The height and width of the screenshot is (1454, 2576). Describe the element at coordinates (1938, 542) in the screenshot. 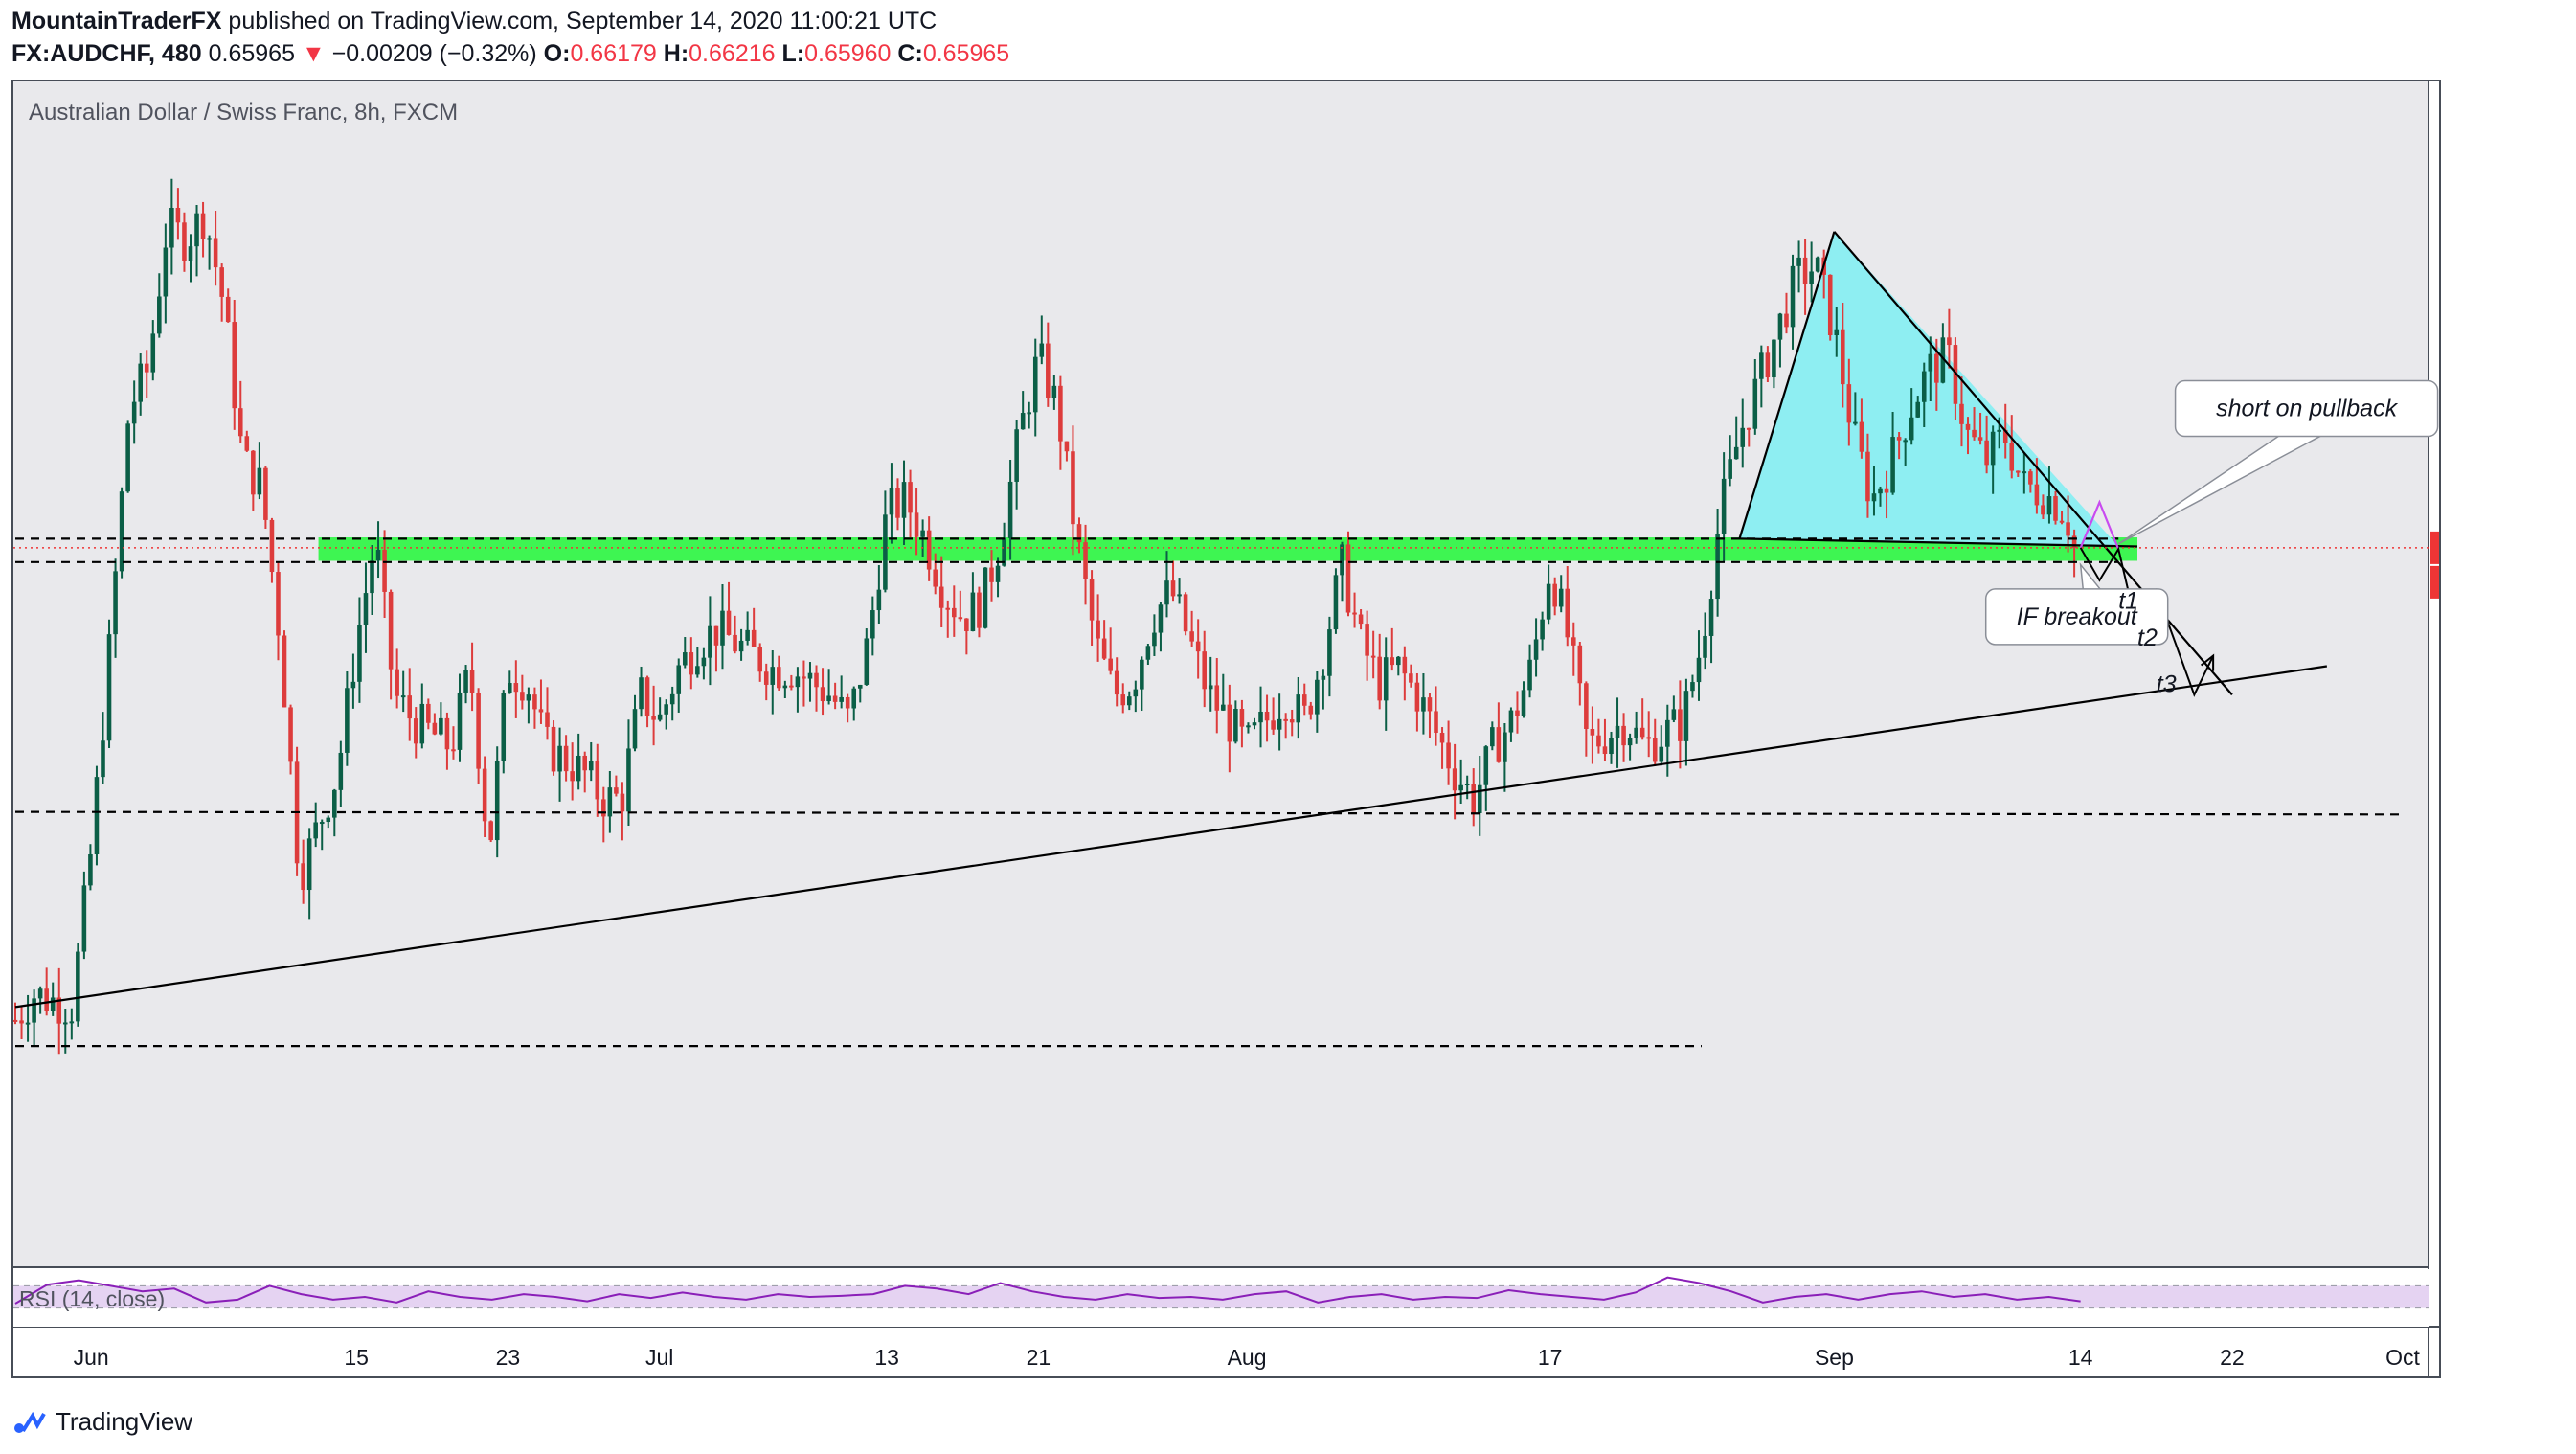

I see `wedge-lower` at that location.